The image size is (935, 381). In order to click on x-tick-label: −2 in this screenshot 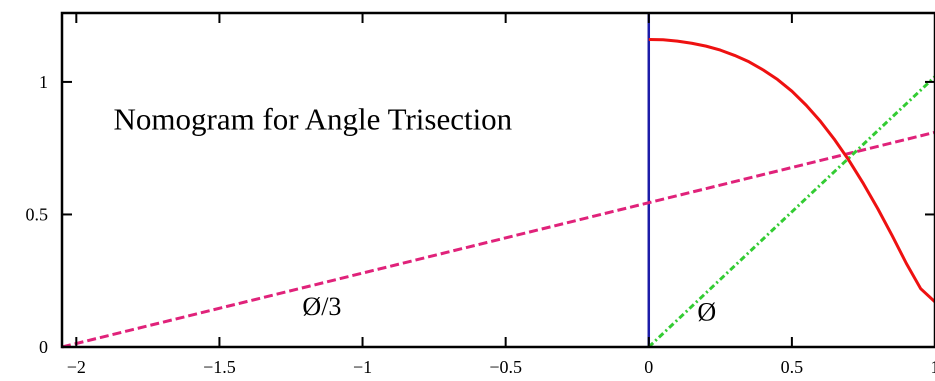, I will do `click(76, 367)`.